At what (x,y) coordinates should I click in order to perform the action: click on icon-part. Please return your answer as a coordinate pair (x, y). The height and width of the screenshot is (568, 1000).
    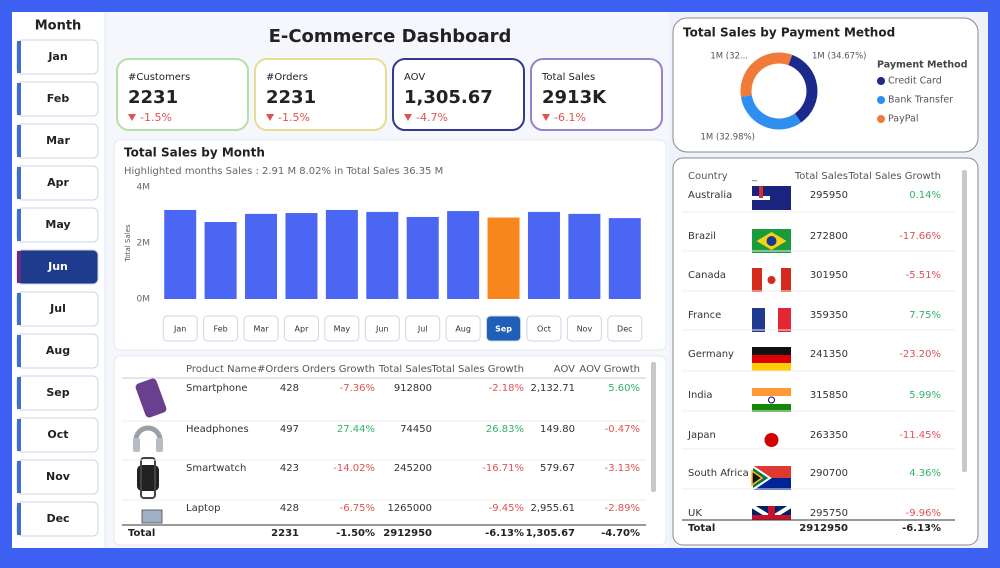
    Looking at the image, I should click on (136, 445).